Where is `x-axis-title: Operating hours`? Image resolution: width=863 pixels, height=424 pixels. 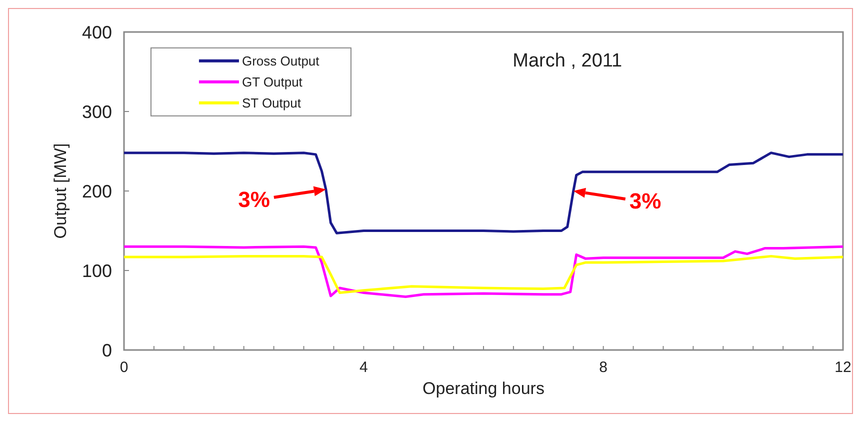 x-axis-title: Operating hours is located at coordinates (483, 388).